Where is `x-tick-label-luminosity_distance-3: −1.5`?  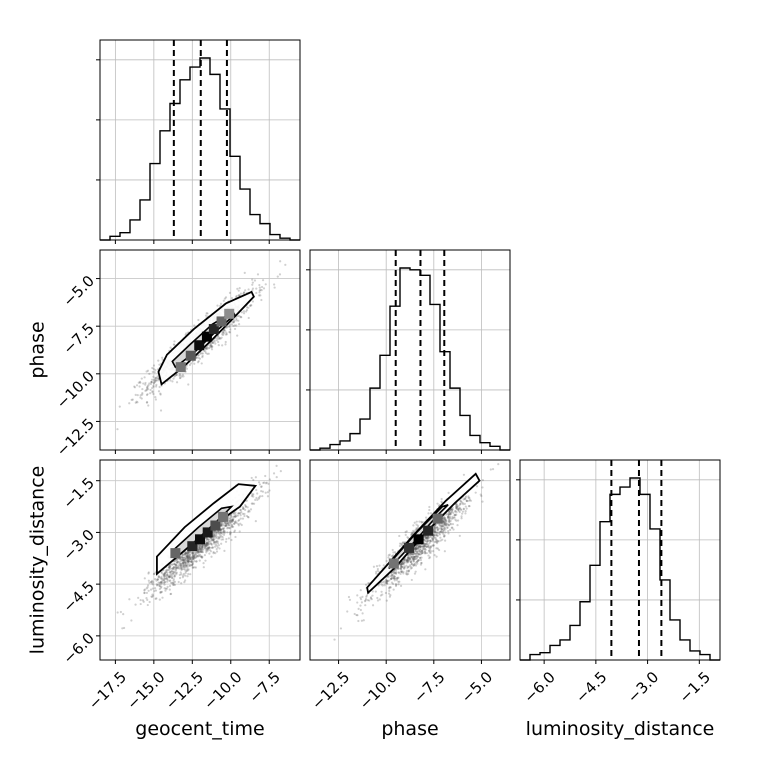
x-tick-label-luminosity_distance-3: −1.5 is located at coordinates (695, 687).